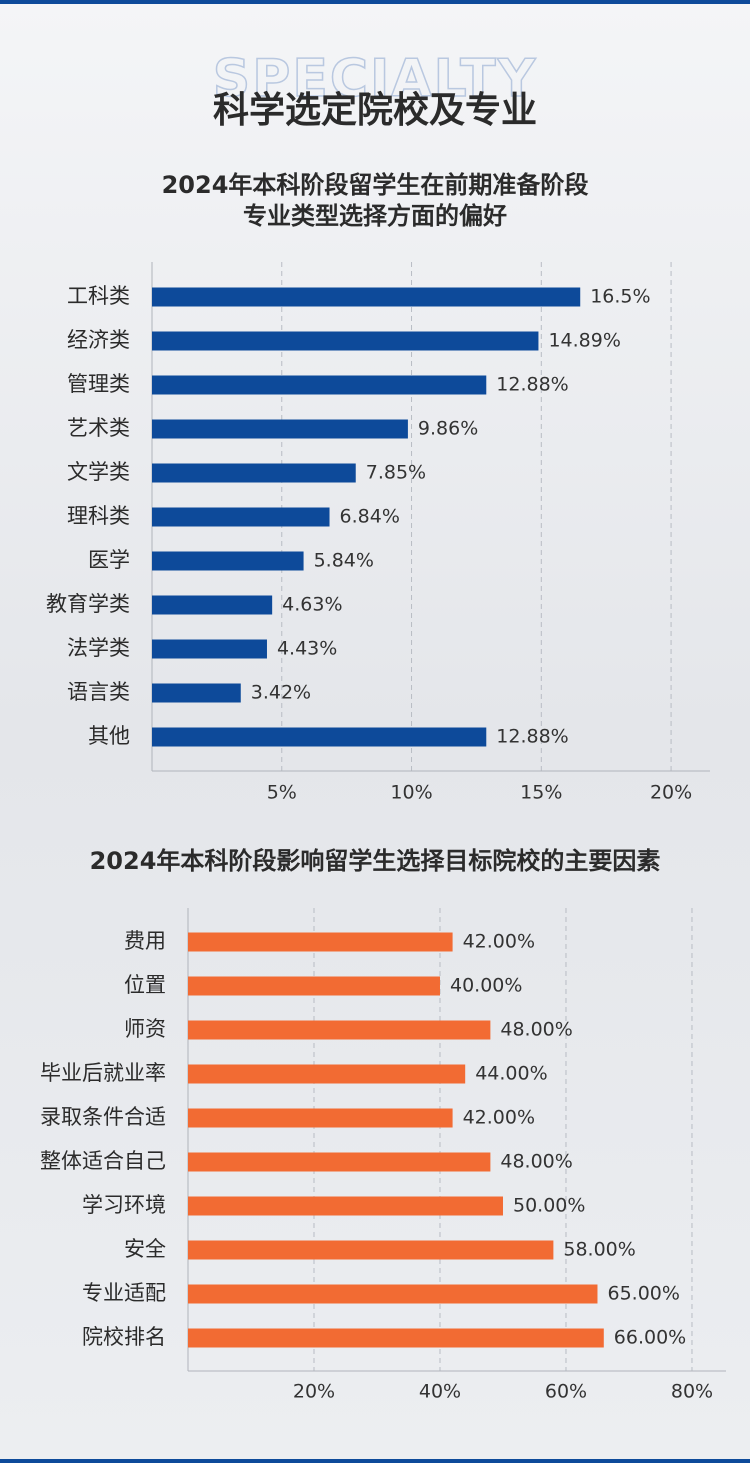 The height and width of the screenshot is (1463, 750). What do you see at coordinates (549, 1206) in the screenshot?
I see `value-label: 50.00%` at bounding box center [549, 1206].